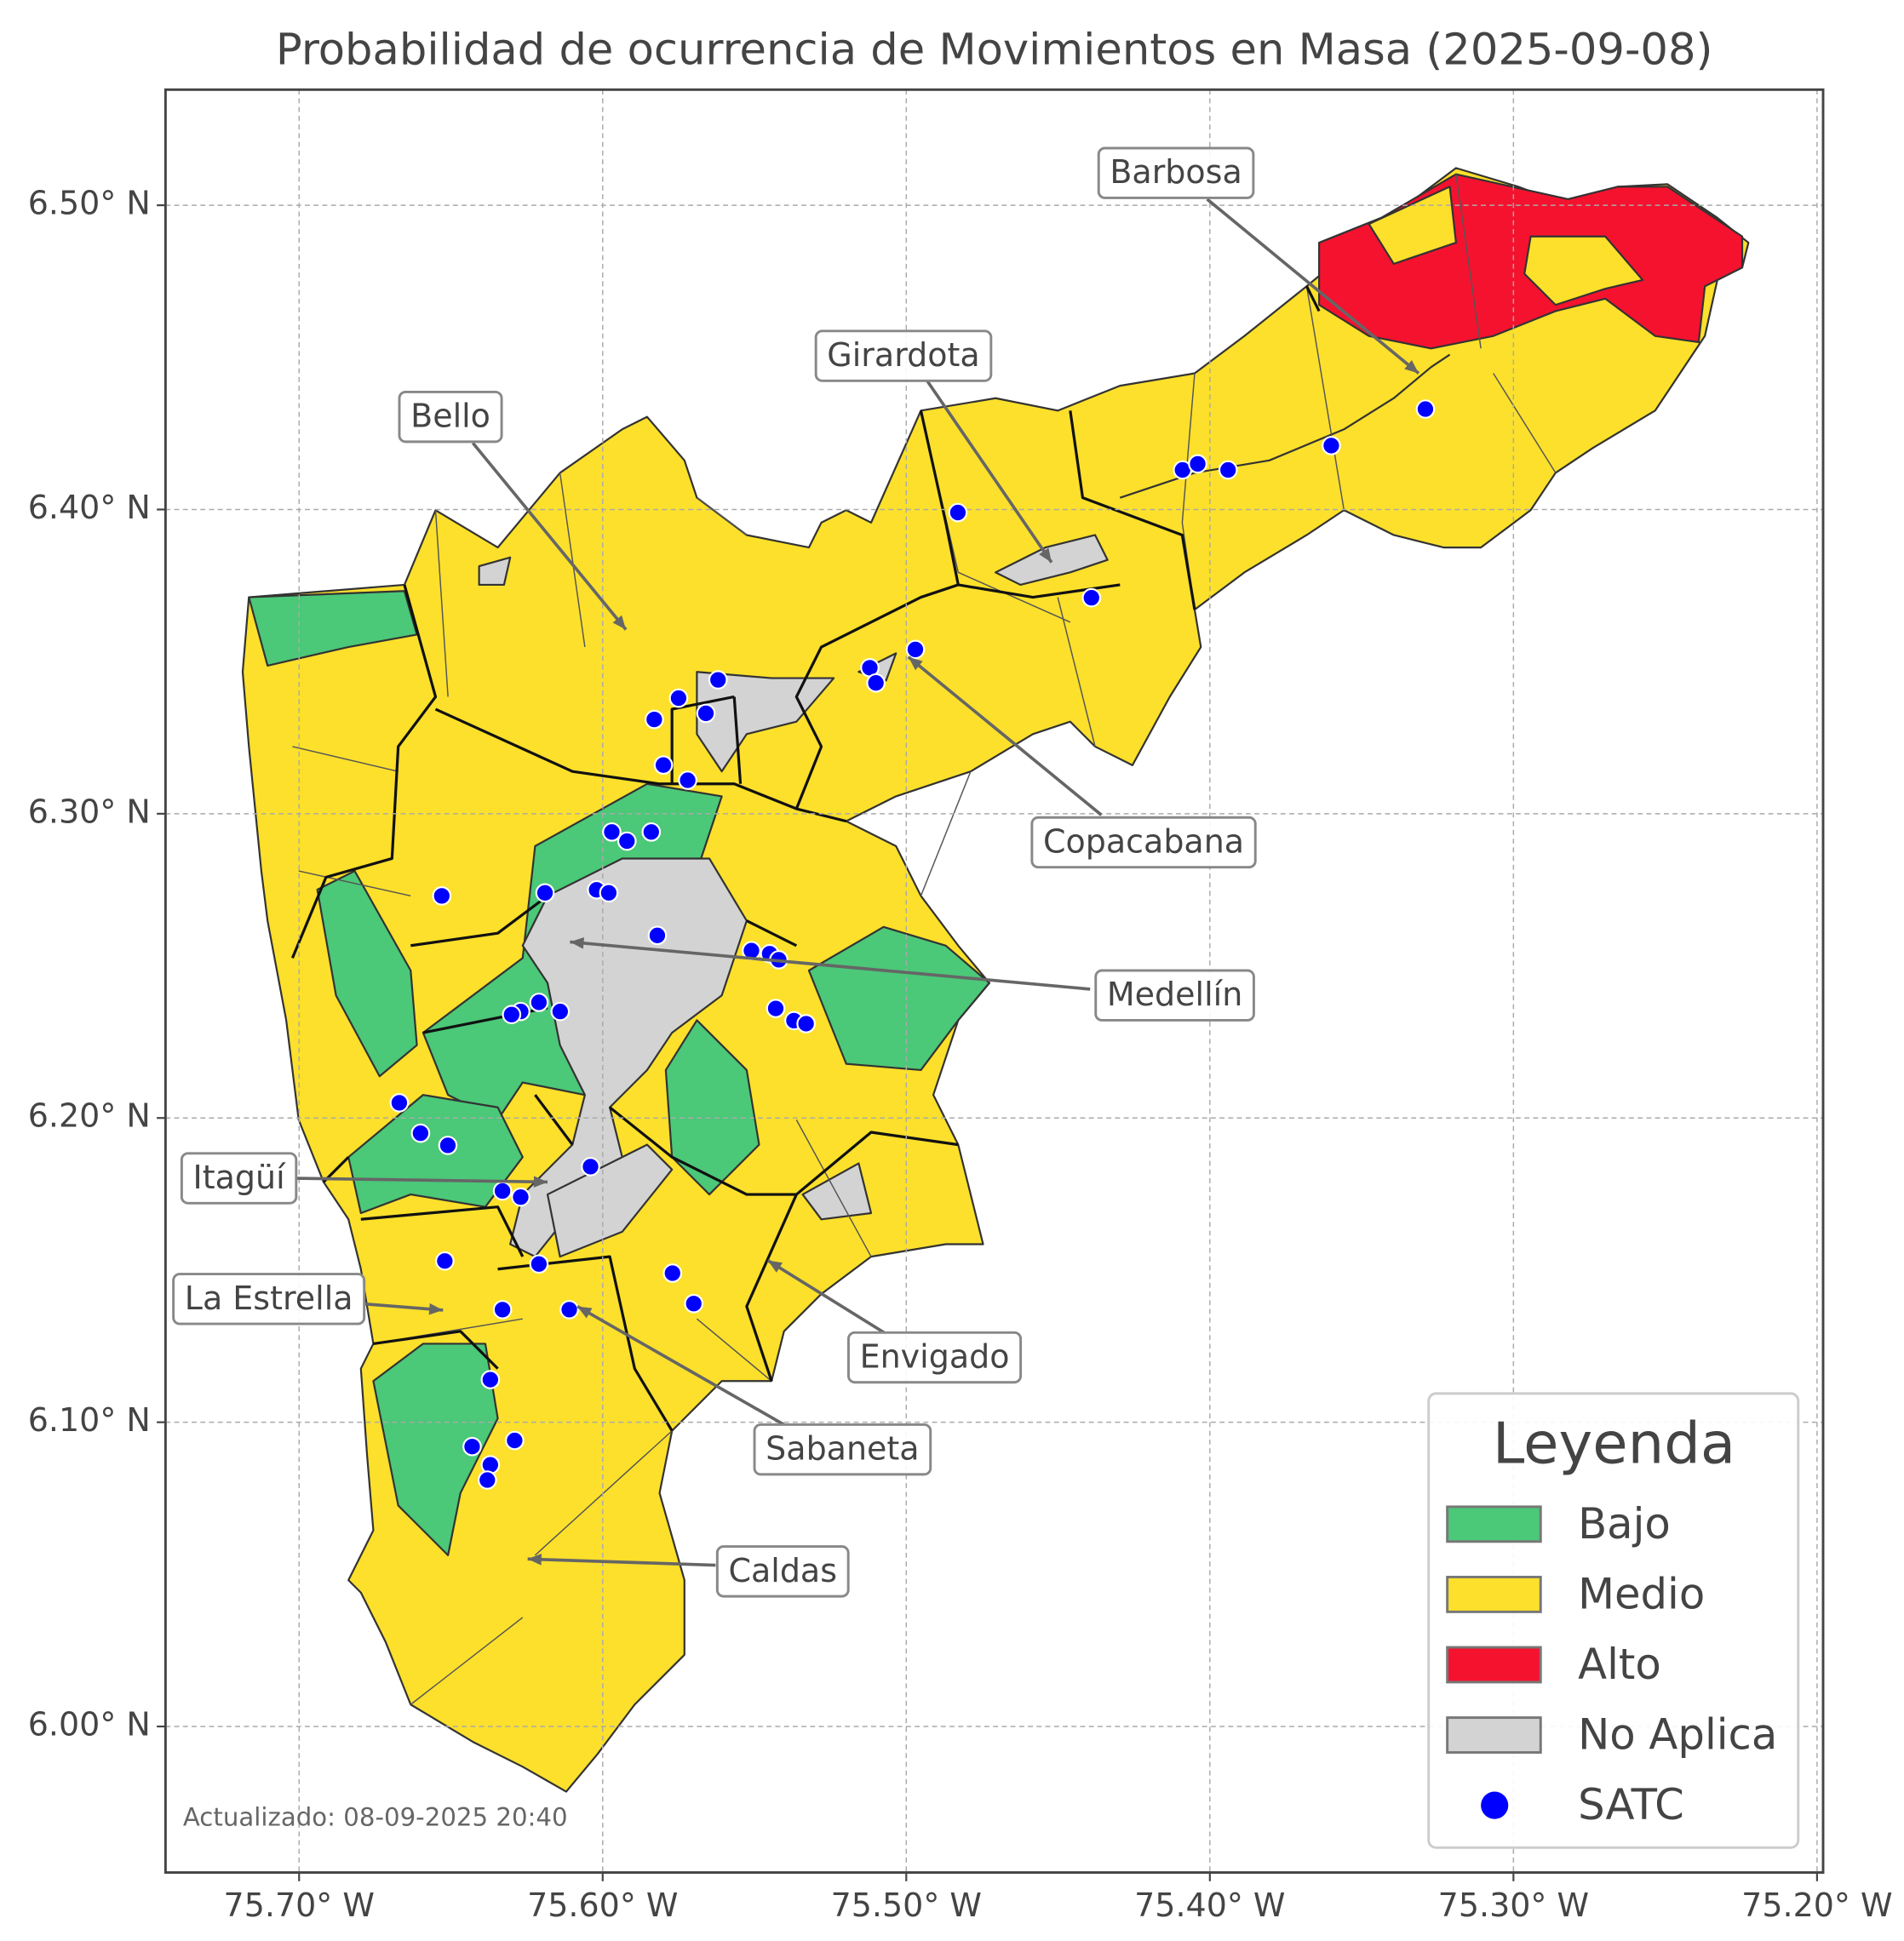 This screenshot has width=1904, height=1941. Describe the element at coordinates (1495, 1805) in the screenshot. I see `legend-marker` at that location.